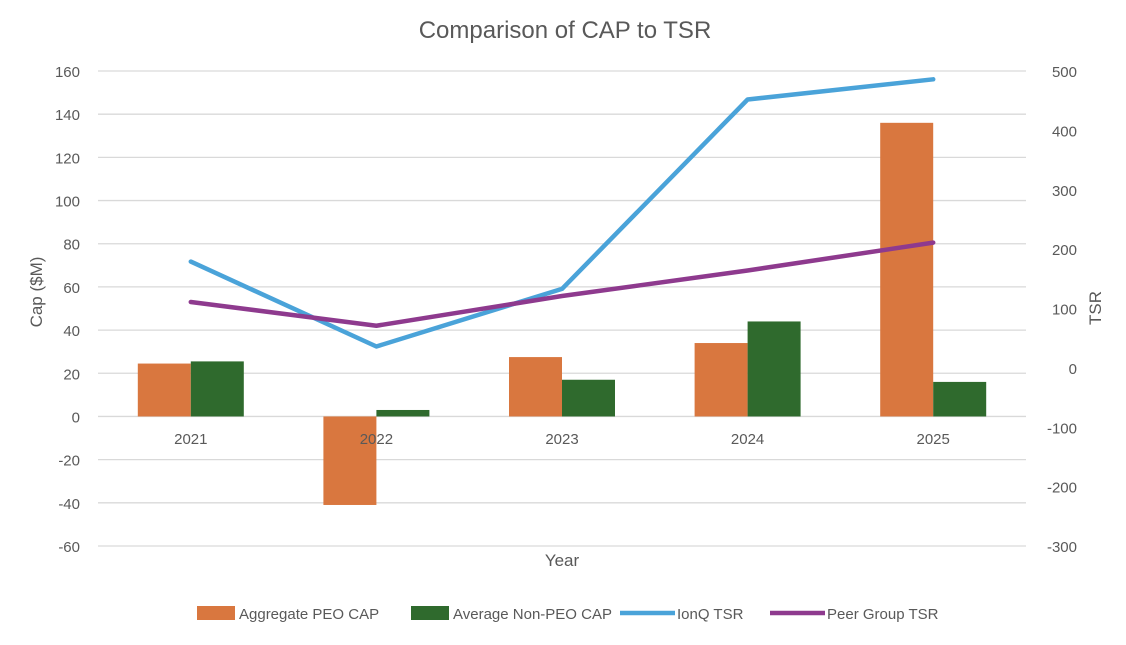  I want to click on chart-title: Comparison of CAP to TSR, so click(565, 30).